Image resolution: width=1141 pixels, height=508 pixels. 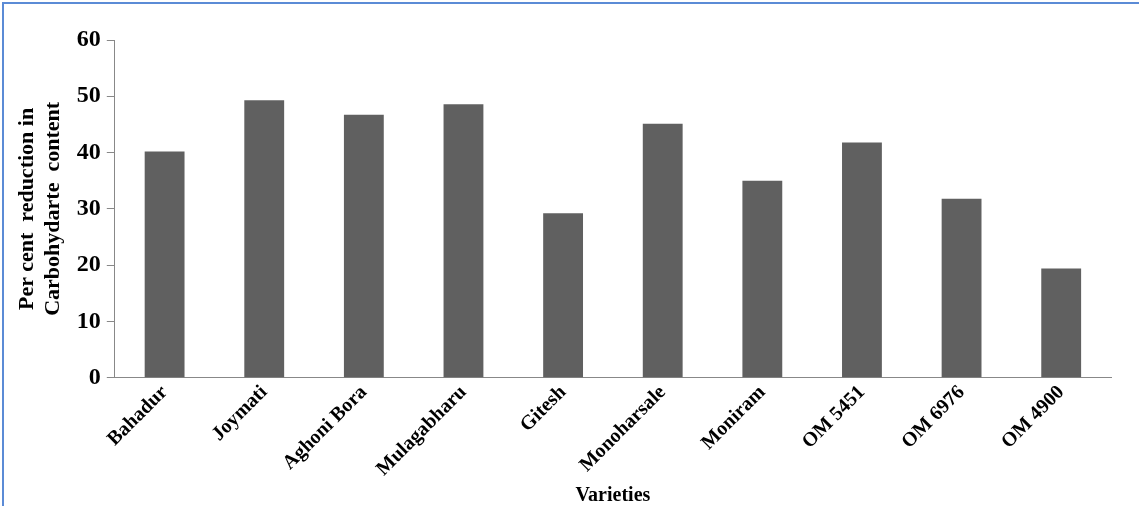 I want to click on y-tick-label: 50, so click(x=88, y=94).